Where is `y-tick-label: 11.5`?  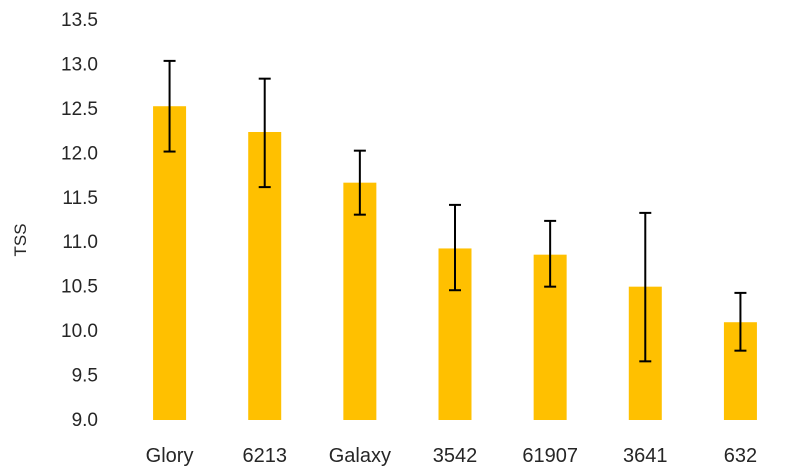 y-tick-label: 11.5 is located at coordinates (80, 198).